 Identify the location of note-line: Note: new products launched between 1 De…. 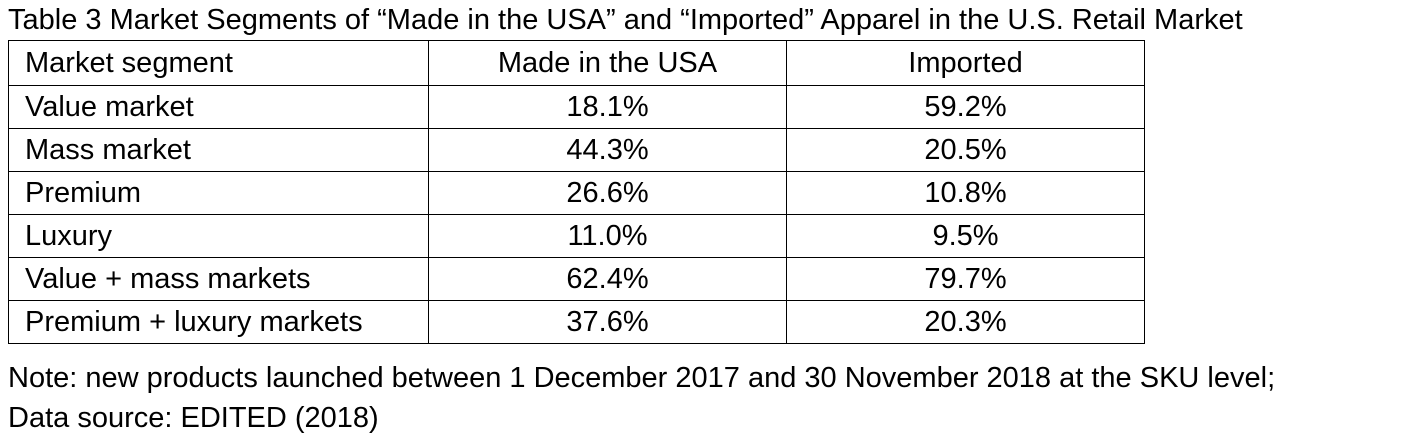
(642, 378).